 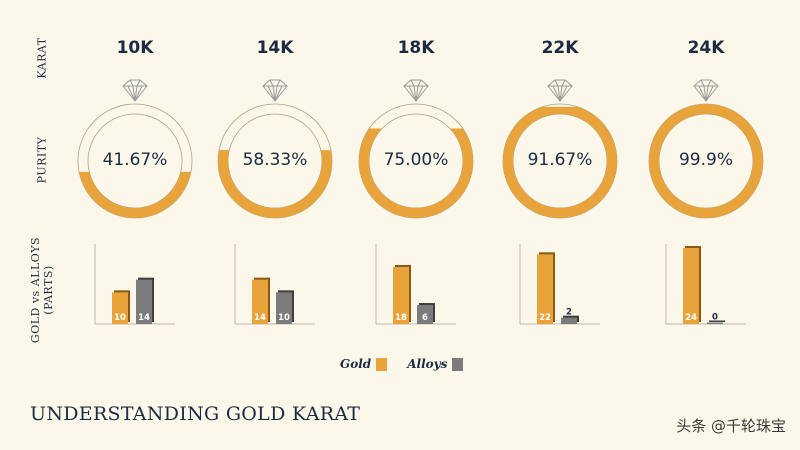 I want to click on bar-chart-24K: 24 0, so click(x=705, y=284).